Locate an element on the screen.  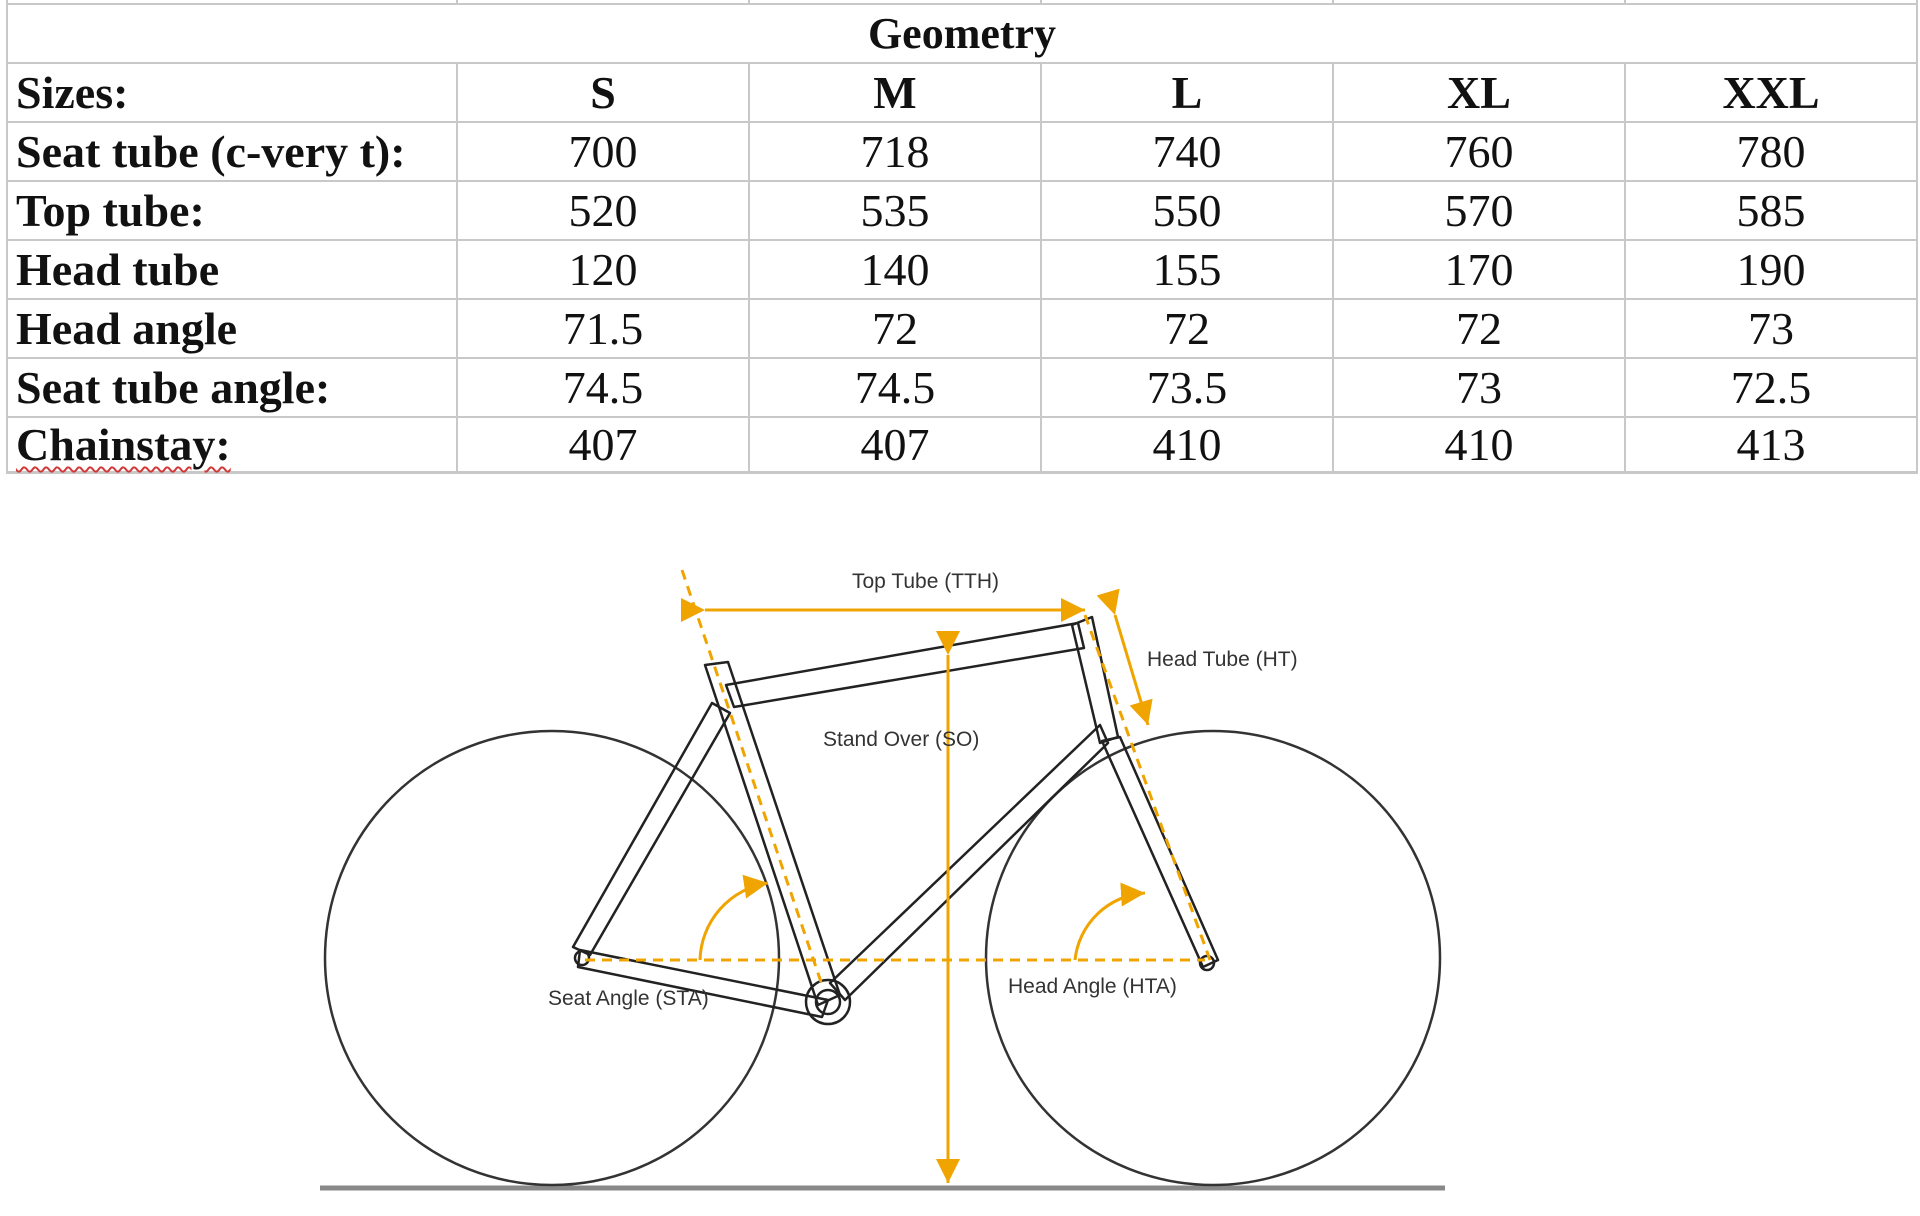
table-cell: 190 is located at coordinates (1771, 269).